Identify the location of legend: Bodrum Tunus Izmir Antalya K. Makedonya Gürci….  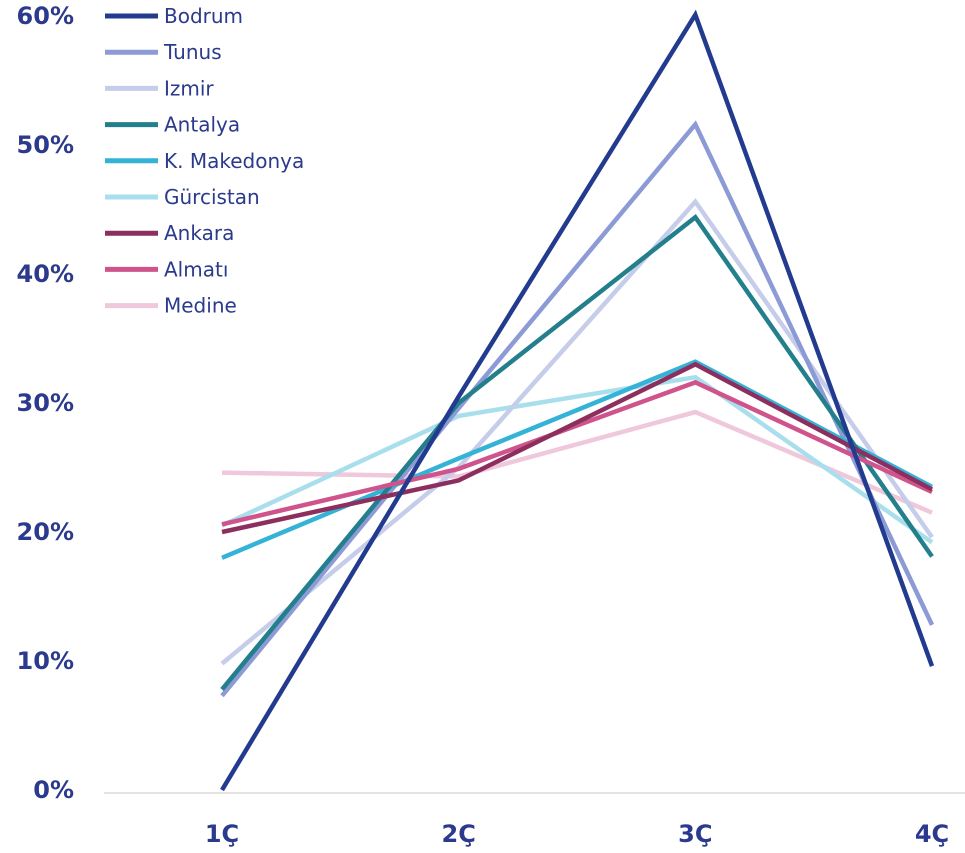
(204, 161).